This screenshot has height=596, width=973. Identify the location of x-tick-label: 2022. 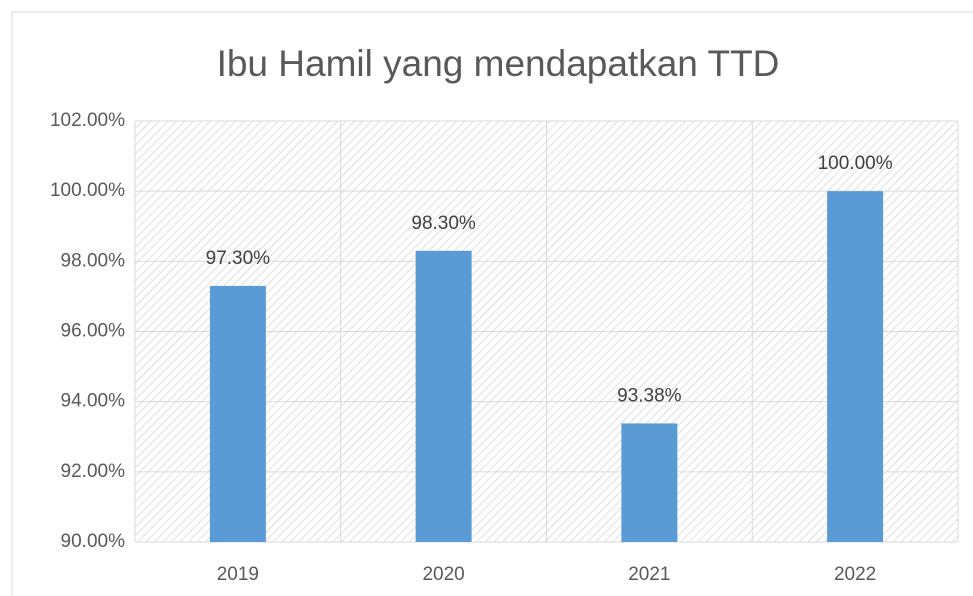
(855, 574).